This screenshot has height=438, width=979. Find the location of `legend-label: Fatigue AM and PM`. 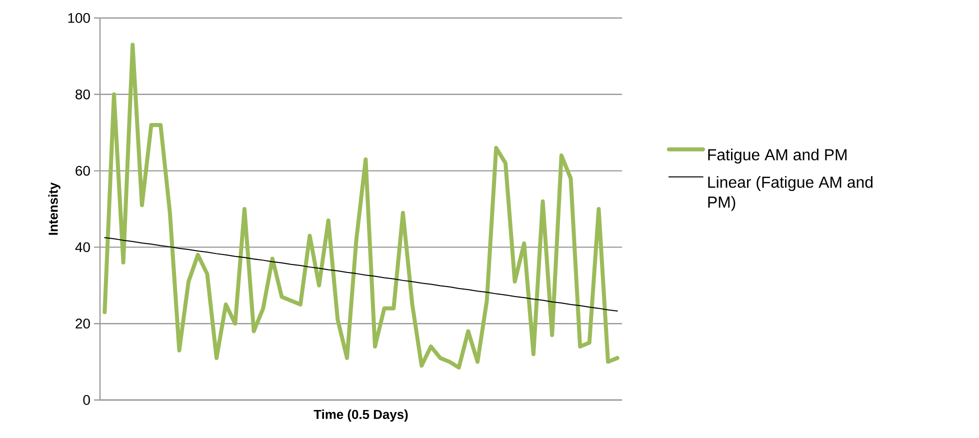

legend-label: Fatigue AM and PM is located at coordinates (777, 156).